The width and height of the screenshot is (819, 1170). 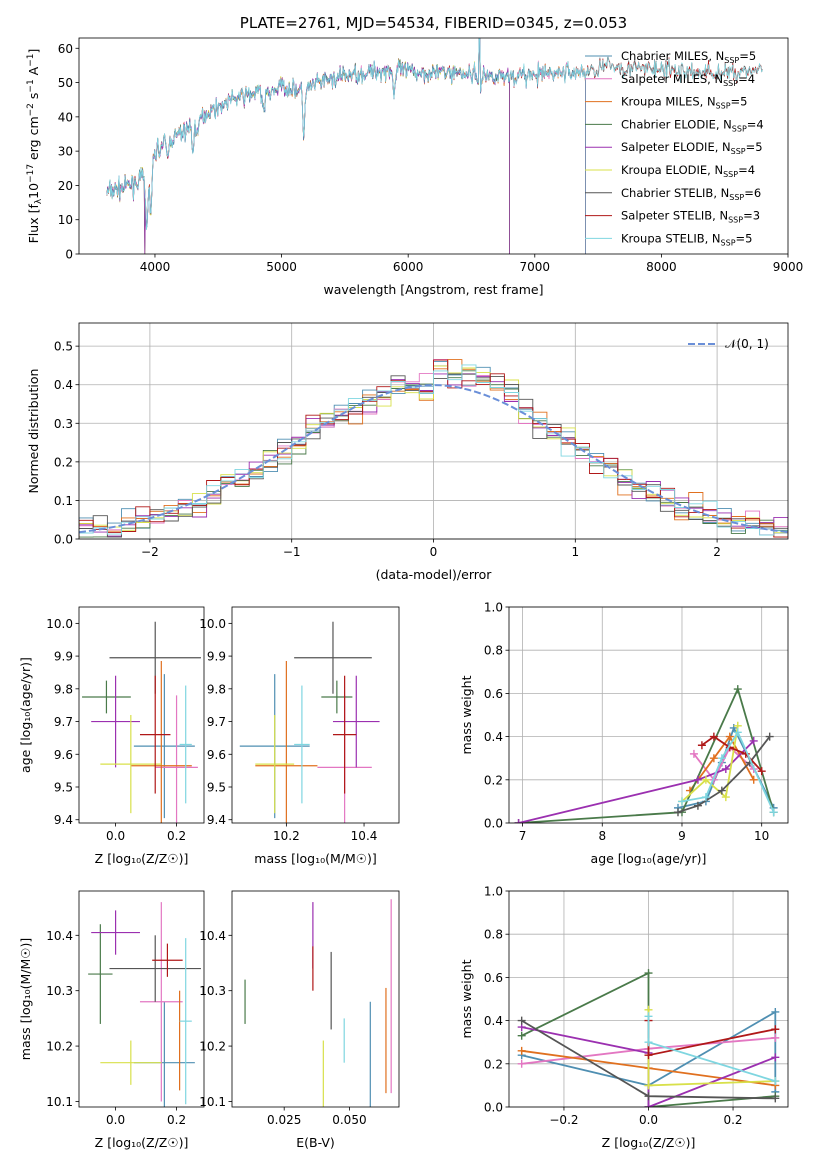 I want to click on plot-area-weight_vs_Z, so click(x=648, y=1038).